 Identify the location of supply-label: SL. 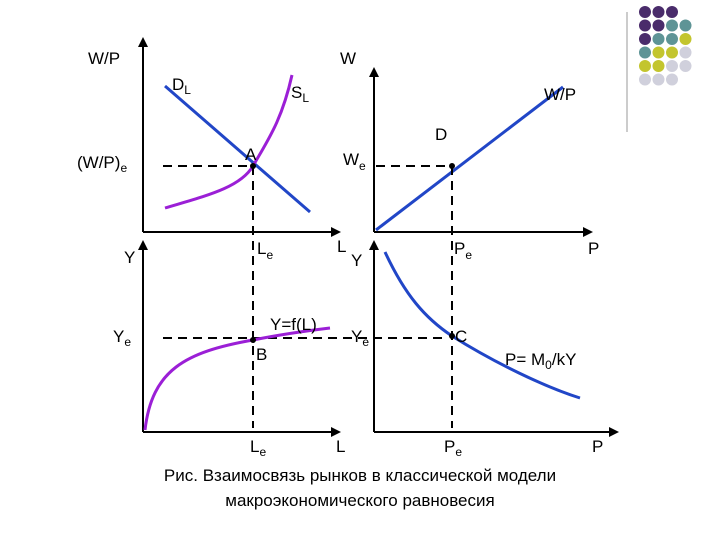
(300, 94).